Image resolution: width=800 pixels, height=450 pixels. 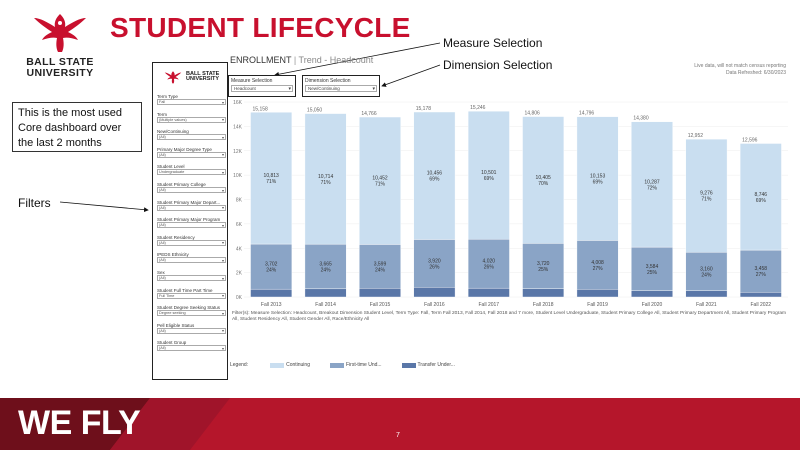 I want to click on first-time-value-label: 3,665, so click(x=325, y=264).